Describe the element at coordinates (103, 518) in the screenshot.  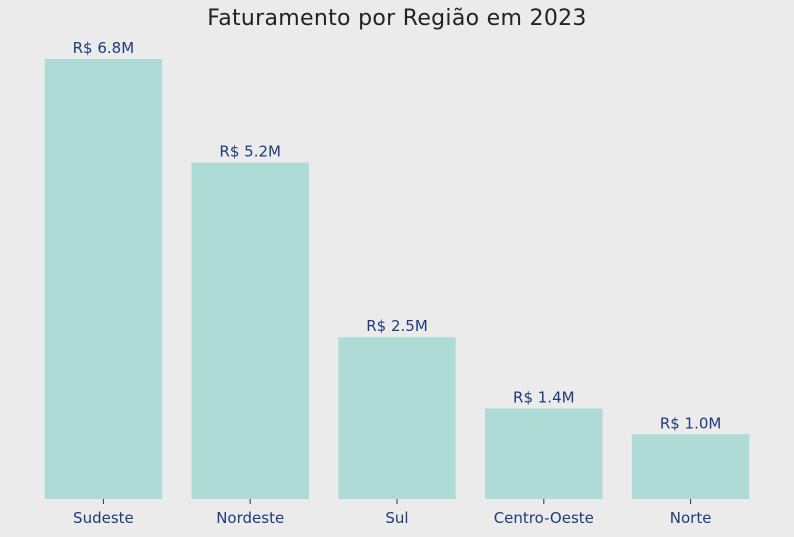
I see `x-tick-label-sudeste: Sudeste` at that location.